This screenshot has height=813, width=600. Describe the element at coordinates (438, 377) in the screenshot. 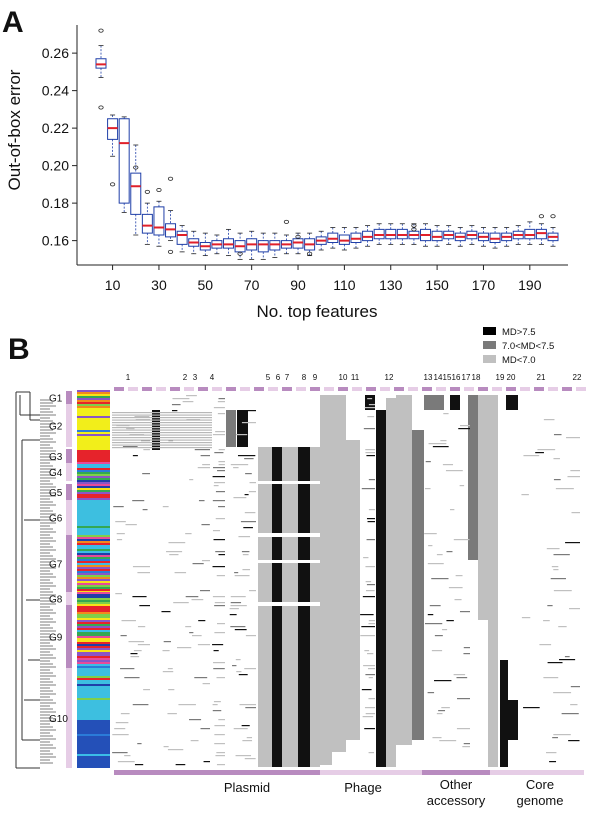

I see `column-number: 14` at that location.